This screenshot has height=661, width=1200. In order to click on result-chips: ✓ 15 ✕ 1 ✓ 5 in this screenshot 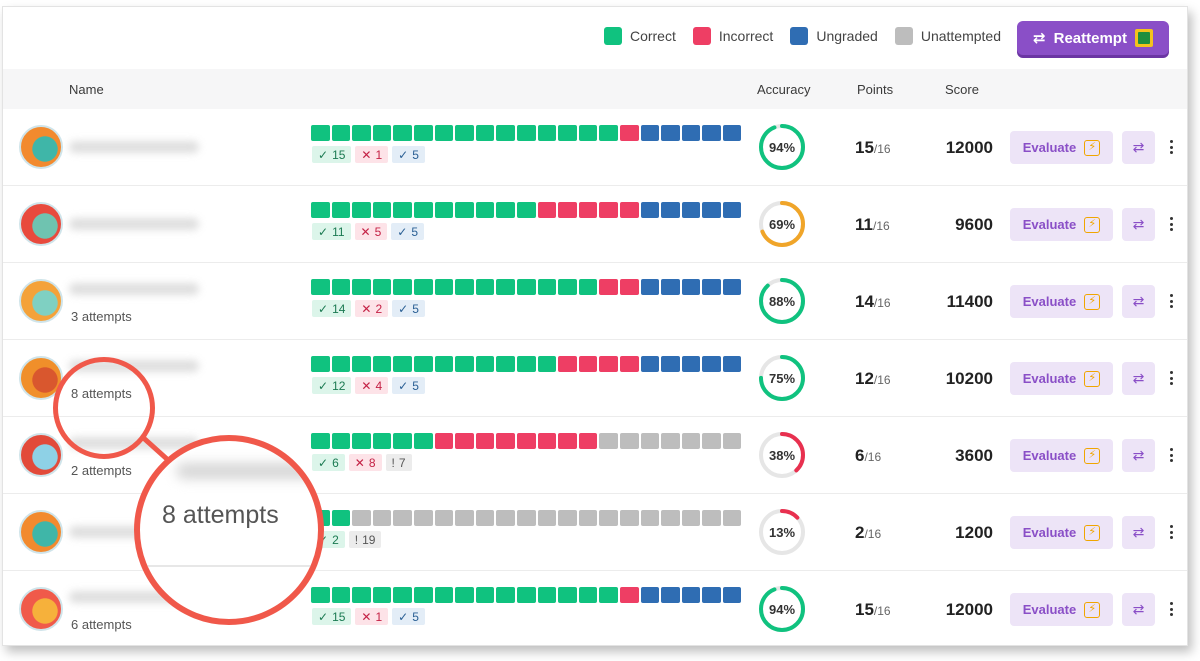, I will do `click(368, 154)`.